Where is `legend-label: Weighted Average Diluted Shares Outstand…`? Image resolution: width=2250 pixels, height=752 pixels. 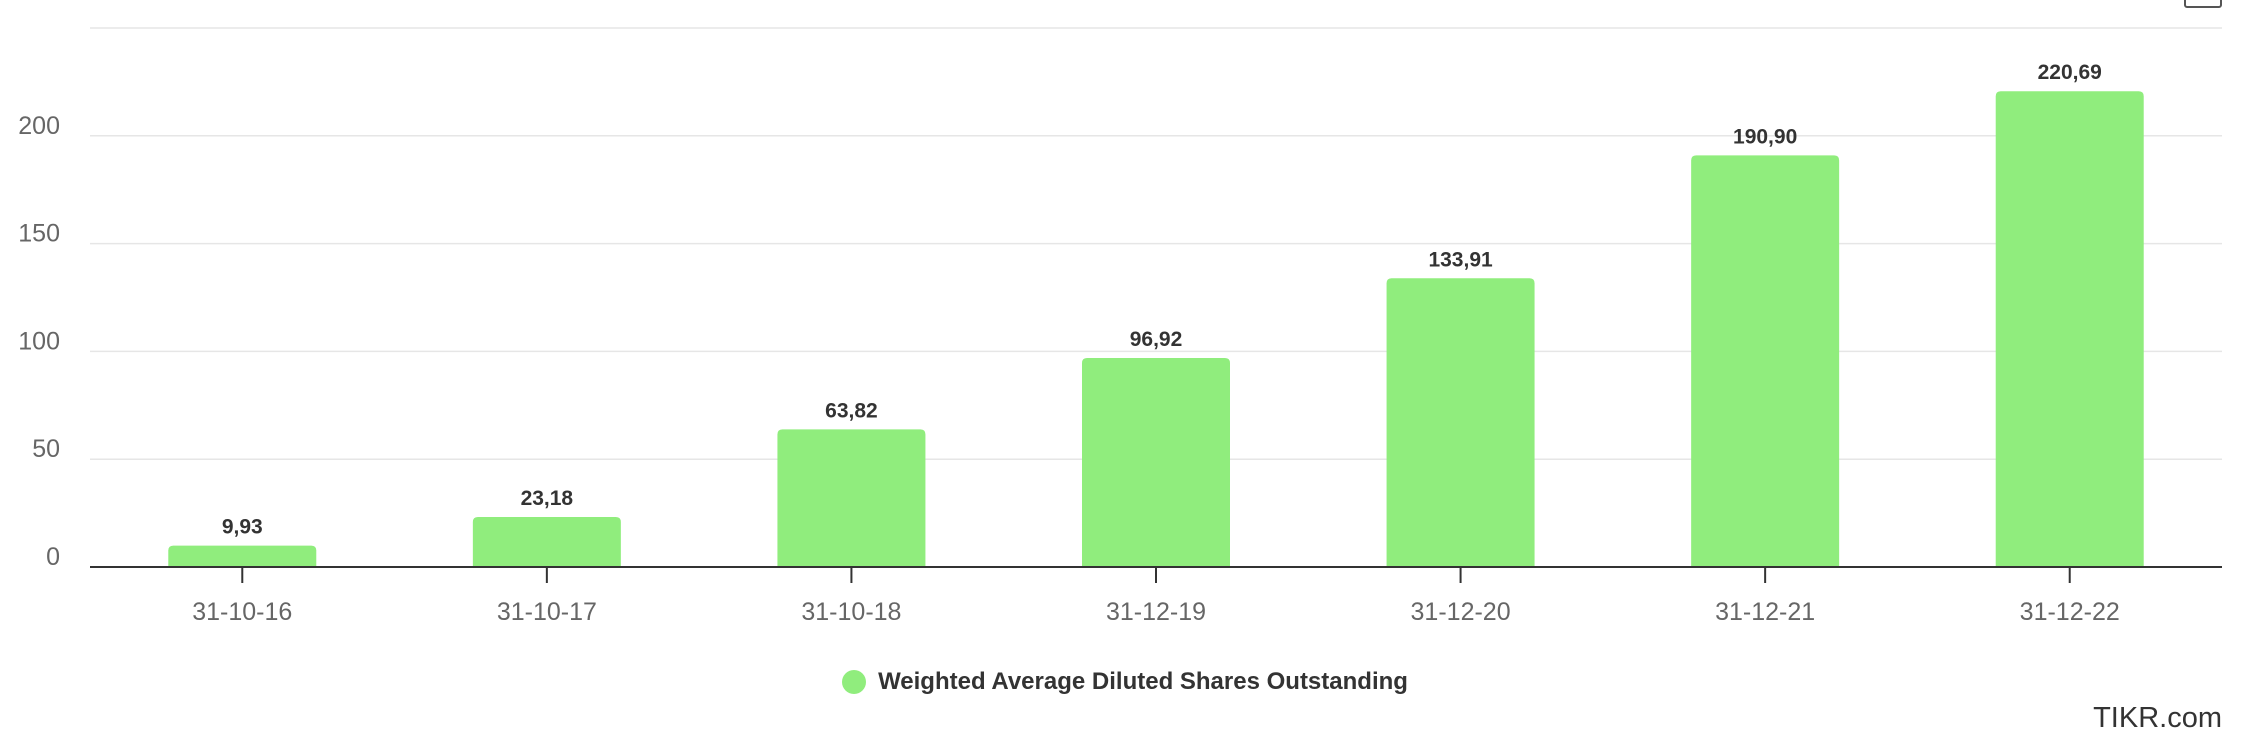
legend-label: Weighted Average Diluted Shares Outstand… is located at coordinates (1143, 681).